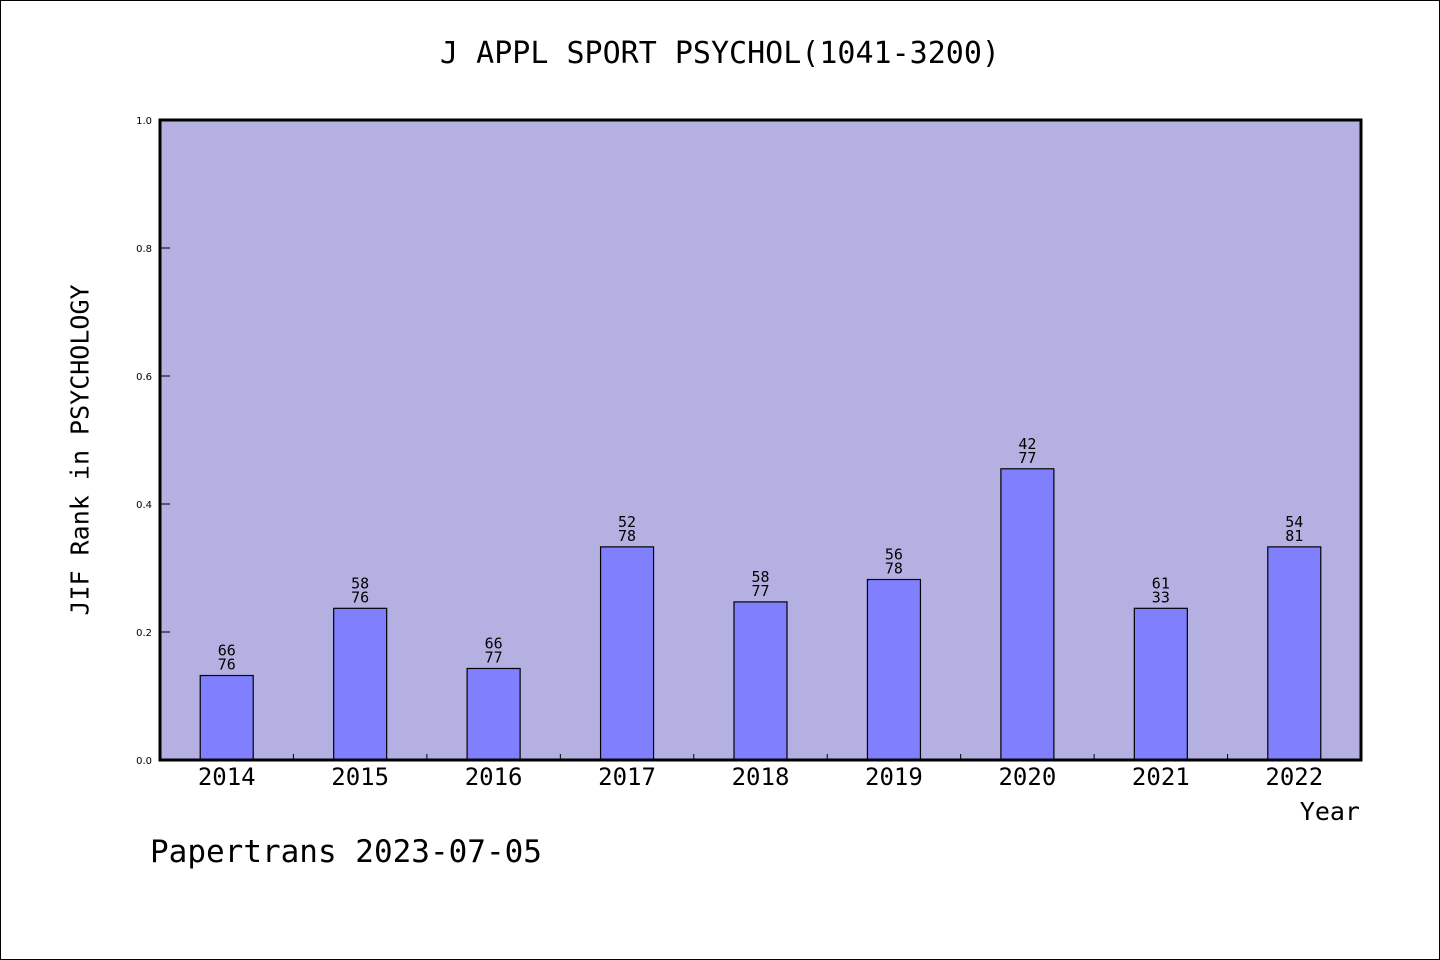  I want to click on bar-label-rank: 56, so click(894, 555).